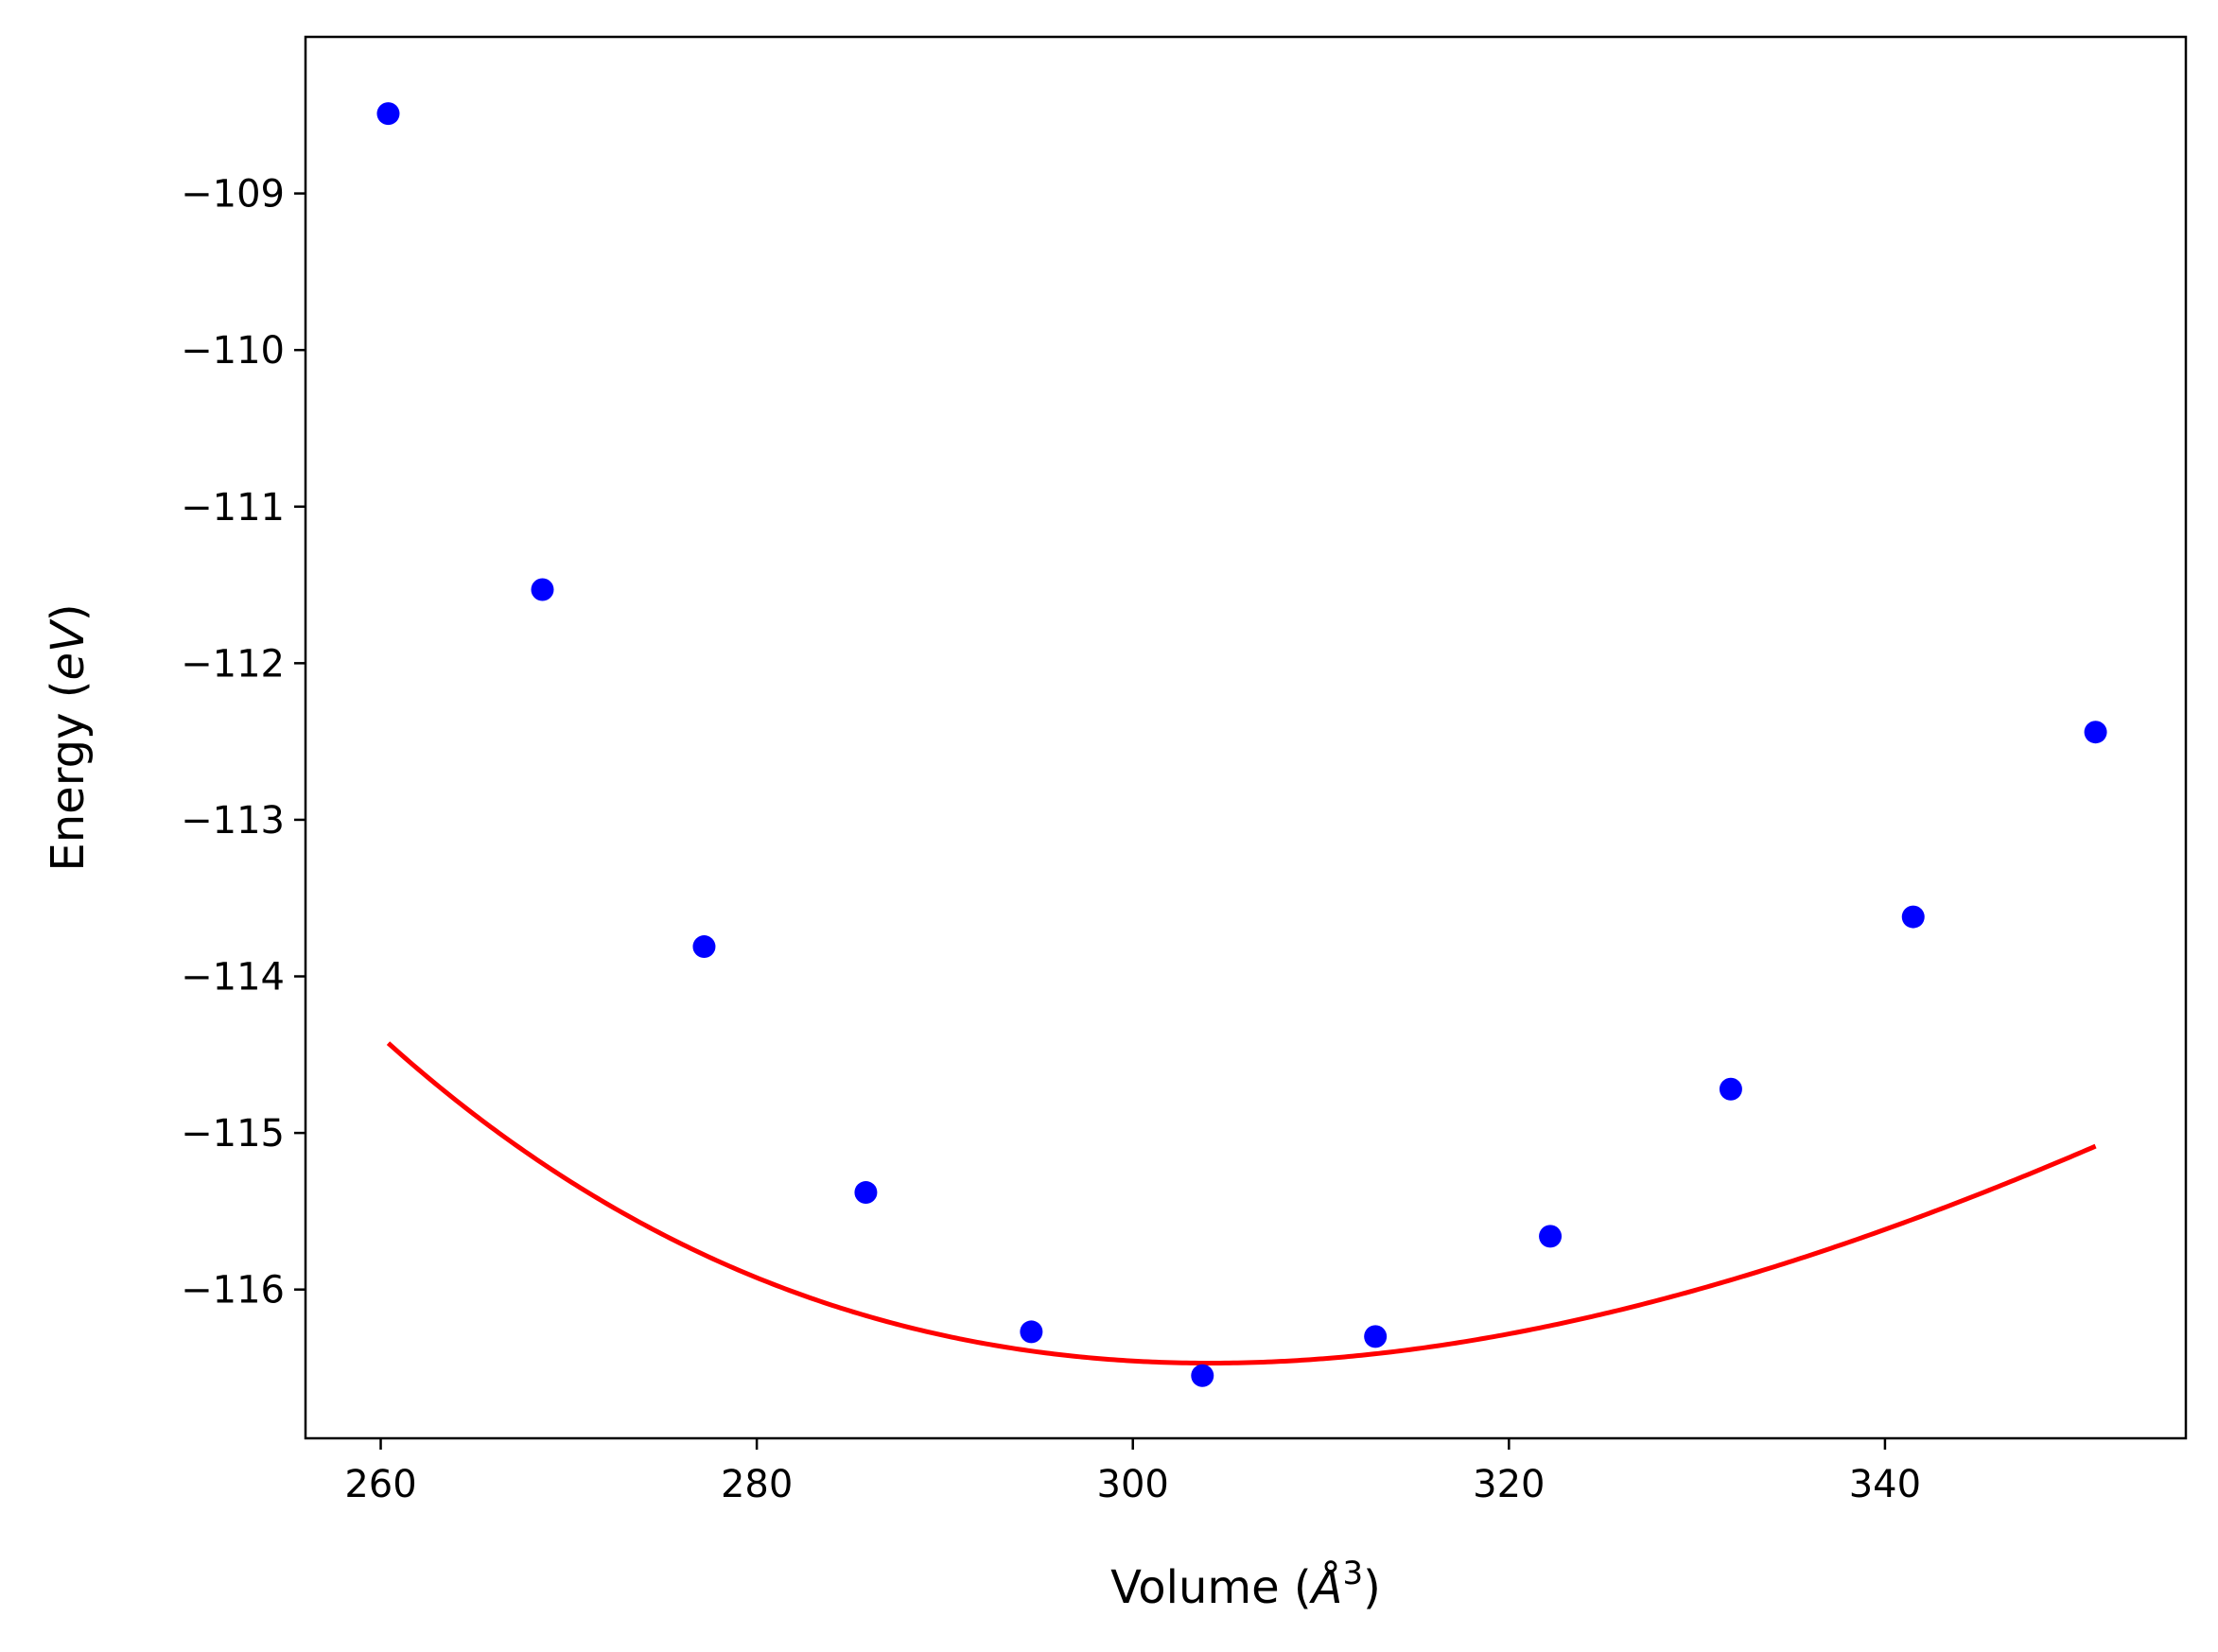 The image size is (2218, 1652). Describe the element at coordinates (1133, 1485) in the screenshot. I see `x-tick-label: 300` at that location.